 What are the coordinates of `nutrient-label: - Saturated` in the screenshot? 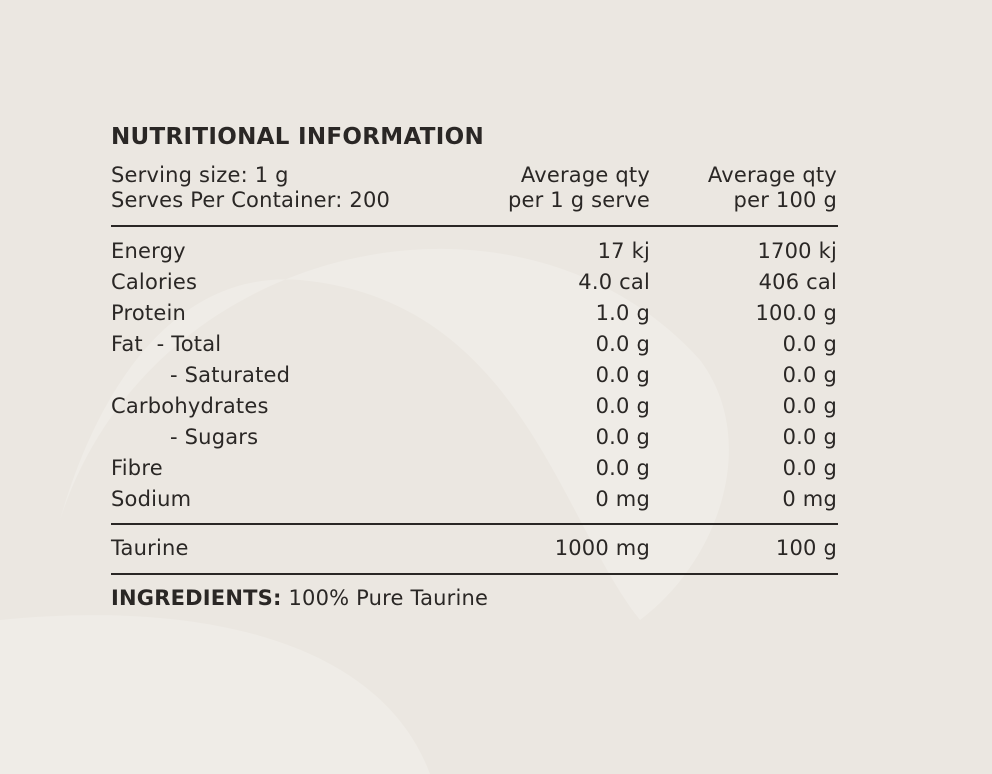 It's located at (230, 375).